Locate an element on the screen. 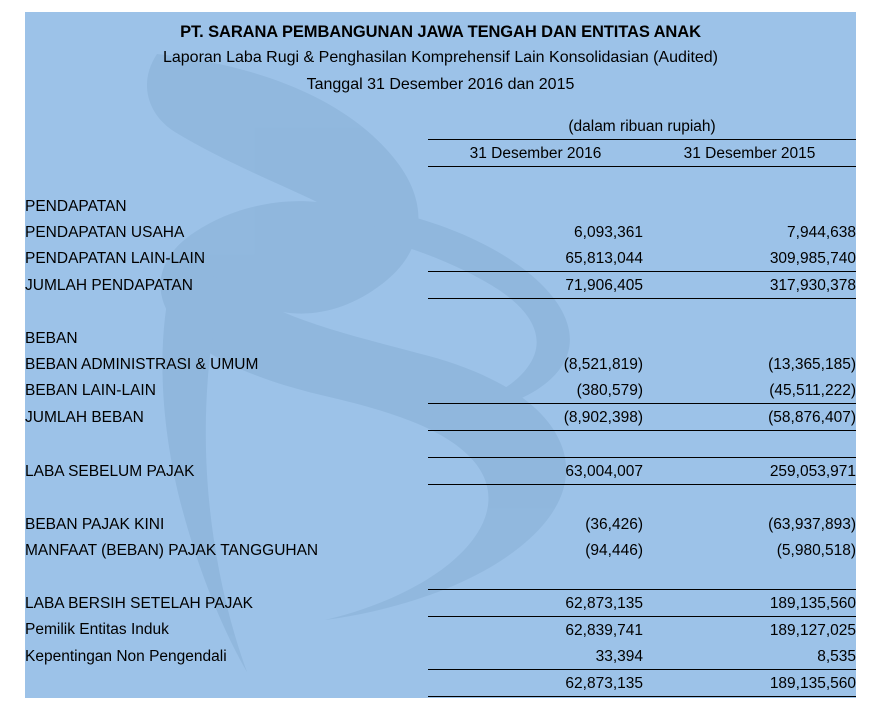  table-row: PENDAPATAN is located at coordinates (440, 206).